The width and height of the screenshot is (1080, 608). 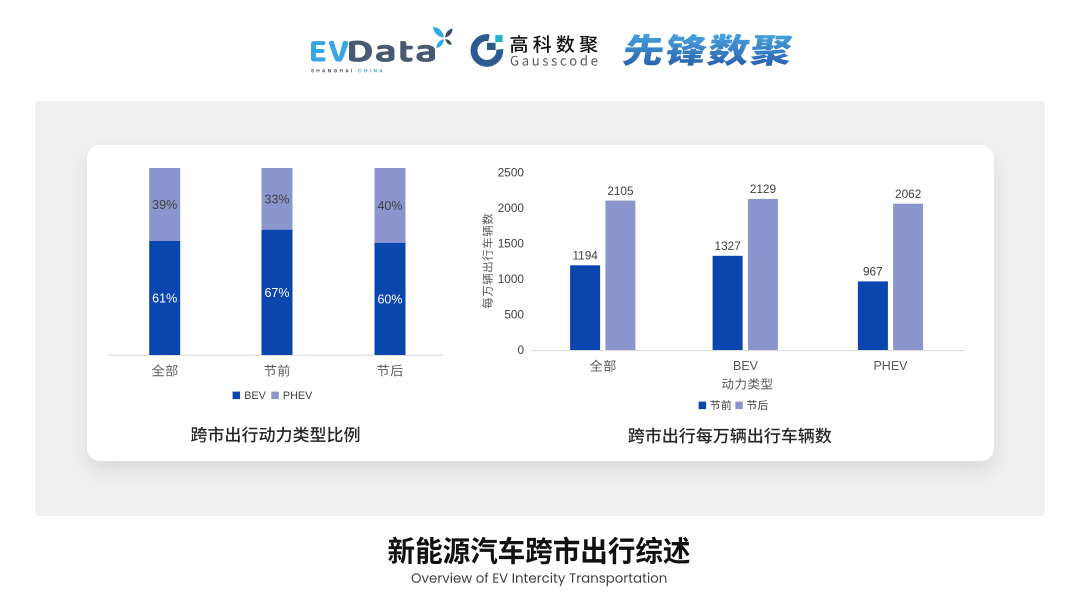 I want to click on svg-text: 33%, so click(x=276, y=199).